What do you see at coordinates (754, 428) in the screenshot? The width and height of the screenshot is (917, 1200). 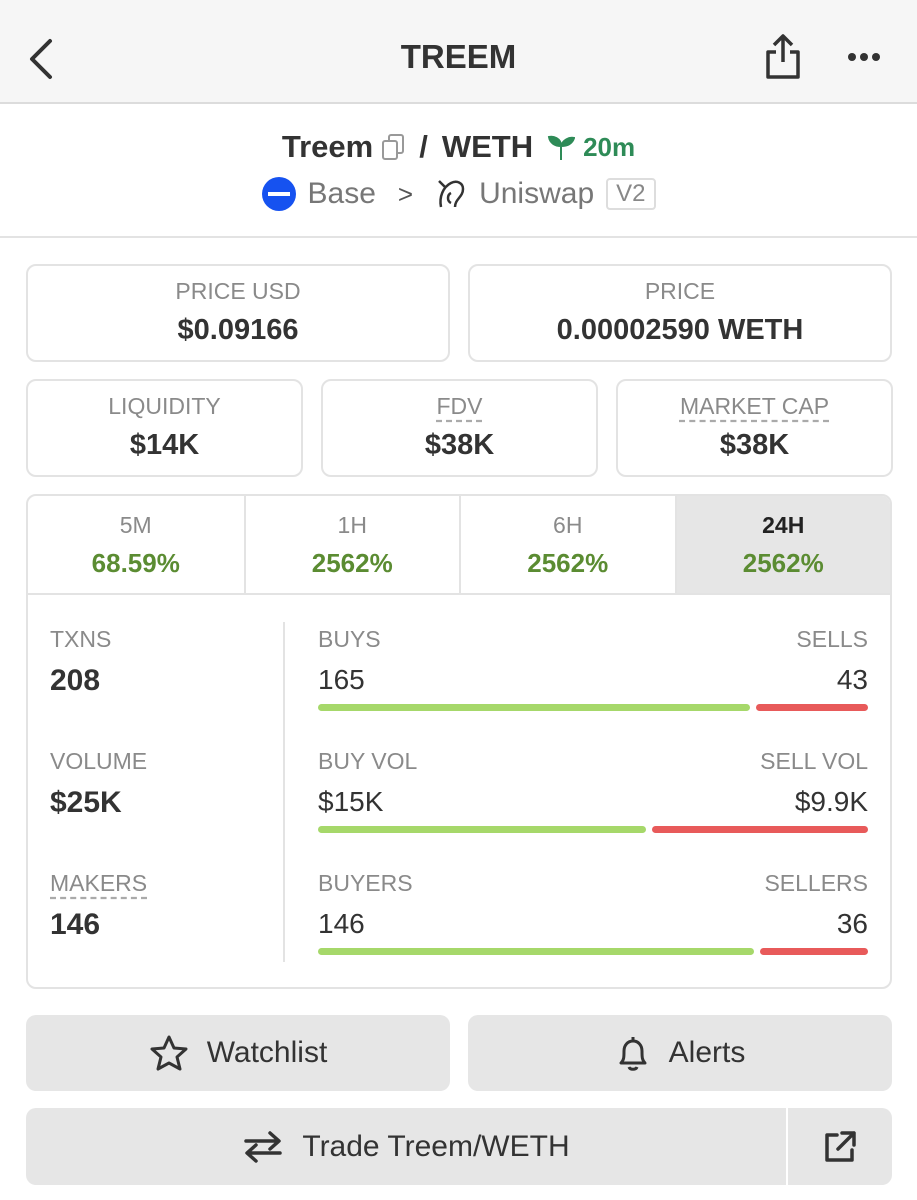 I see `info-card: MARKET CAP $38K` at bounding box center [754, 428].